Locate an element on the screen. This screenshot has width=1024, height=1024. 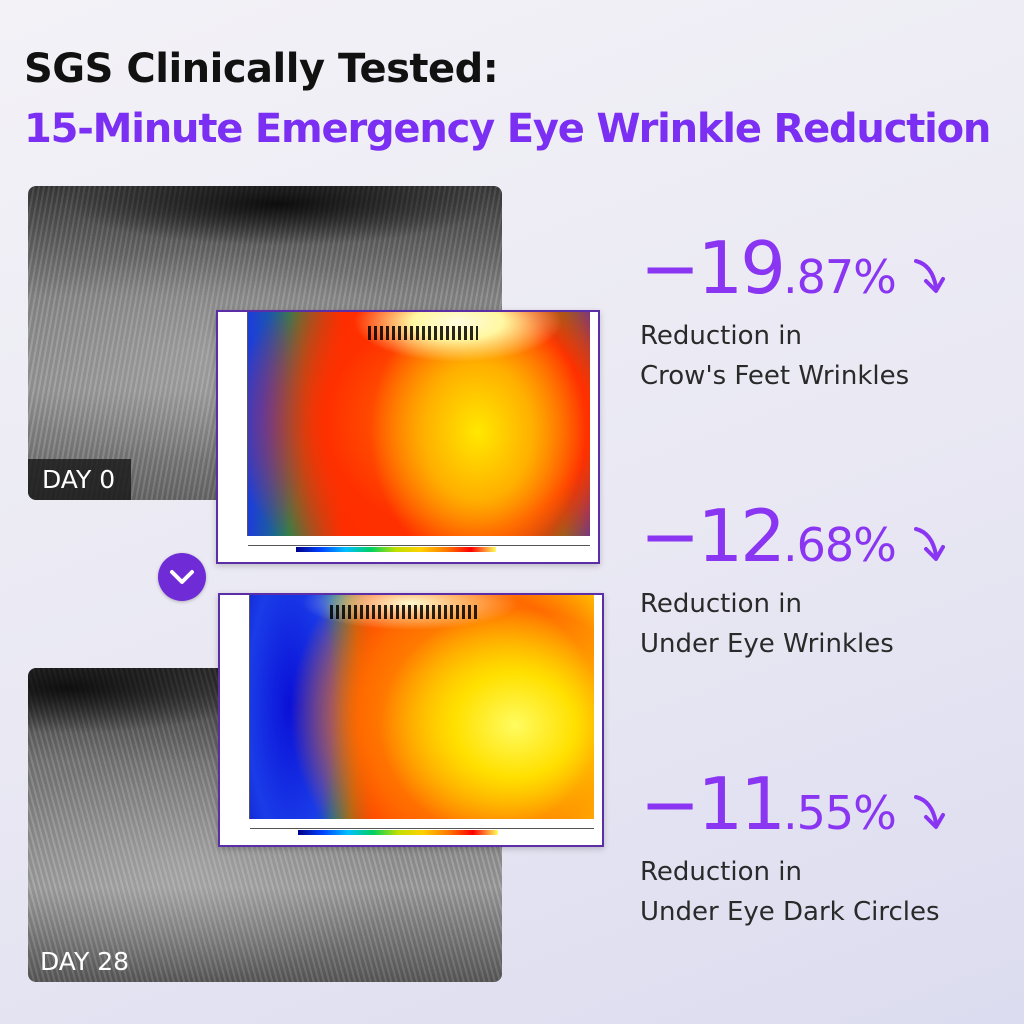
chevron-down-badge is located at coordinates (182, 577).